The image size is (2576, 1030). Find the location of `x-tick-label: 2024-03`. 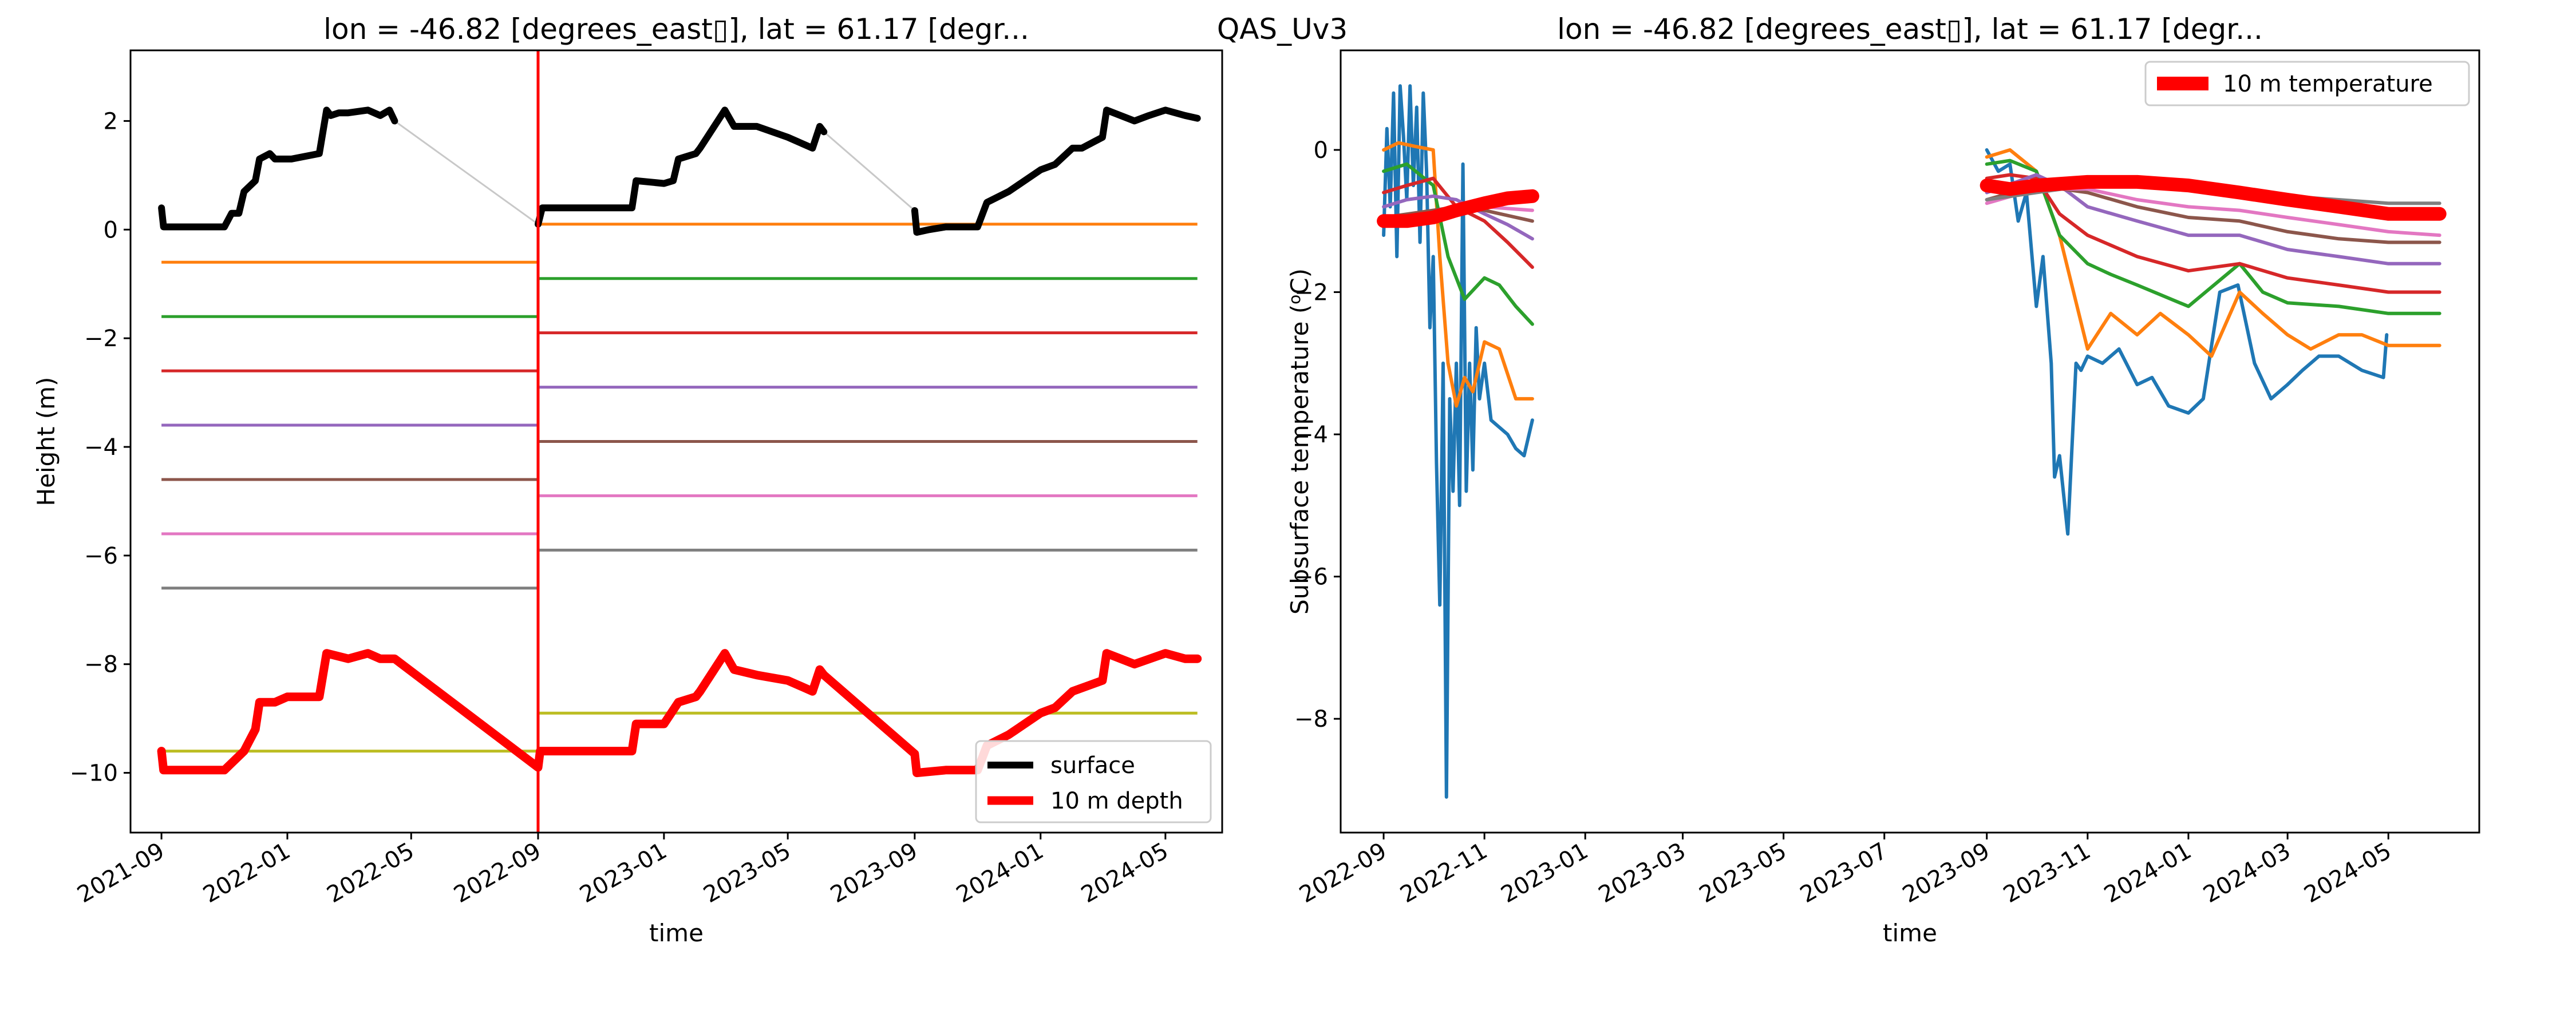

x-tick-label: 2024-03 is located at coordinates (2247, 873).